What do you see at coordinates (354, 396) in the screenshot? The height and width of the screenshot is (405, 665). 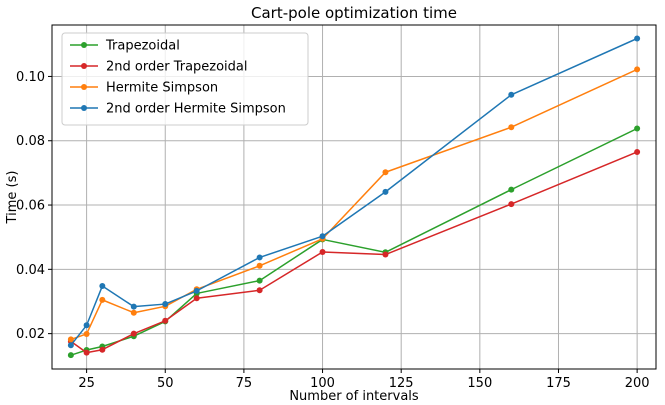 I see `x-axis-label: Number of intervals` at bounding box center [354, 396].